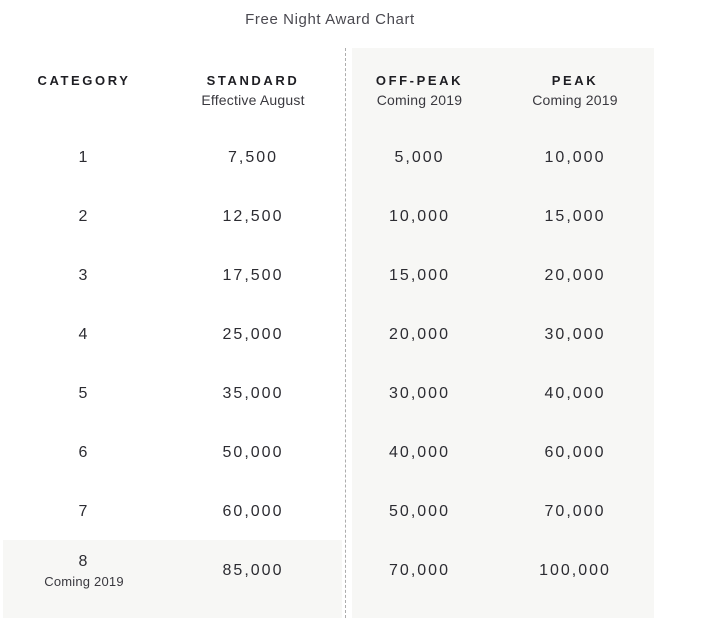 Image resolution: width=702 pixels, height=618 pixels. Describe the element at coordinates (419, 80) in the screenshot. I see `header-offpeak-label: OFF-PEAK` at that location.